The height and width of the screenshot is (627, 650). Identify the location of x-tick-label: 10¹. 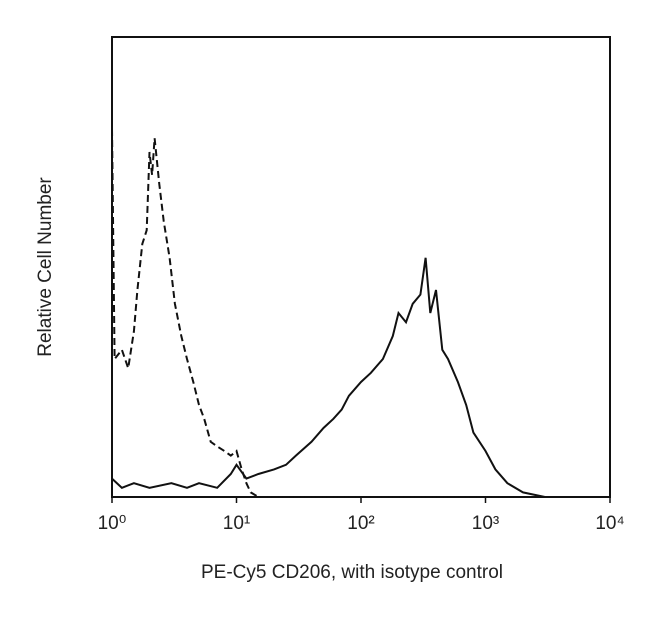
(236, 523).